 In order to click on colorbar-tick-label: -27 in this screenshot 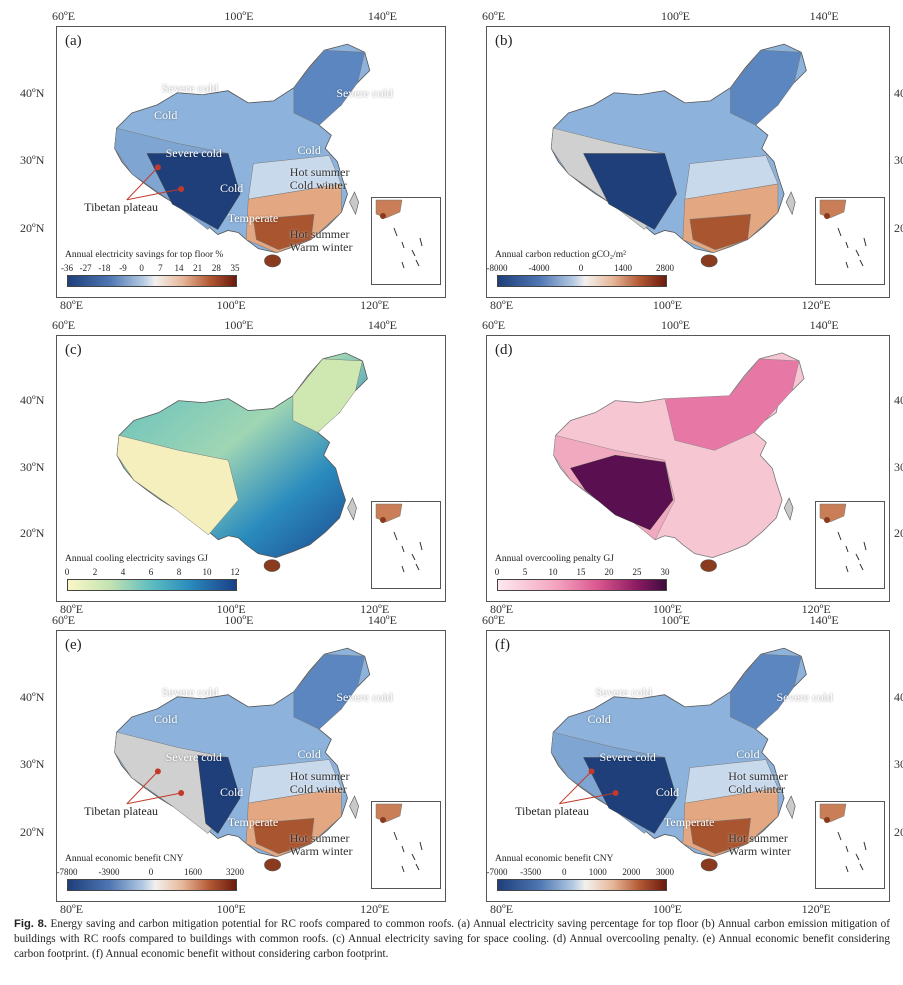, I will do `click(85, 268)`.